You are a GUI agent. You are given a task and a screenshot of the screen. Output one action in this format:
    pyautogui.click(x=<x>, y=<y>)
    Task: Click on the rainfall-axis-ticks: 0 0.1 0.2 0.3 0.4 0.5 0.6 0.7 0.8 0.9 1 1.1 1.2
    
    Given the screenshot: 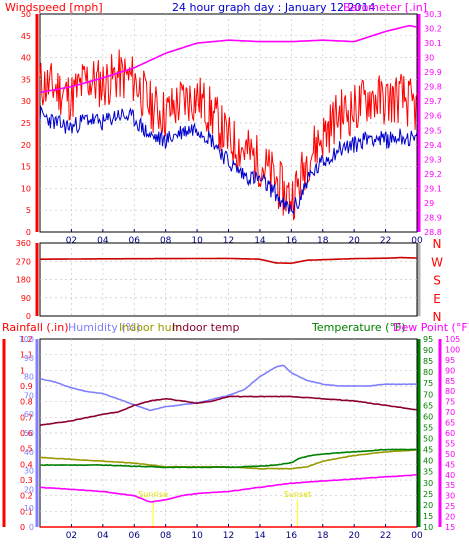 What is the action you would take?
    pyautogui.click(x=17, y=433)
    